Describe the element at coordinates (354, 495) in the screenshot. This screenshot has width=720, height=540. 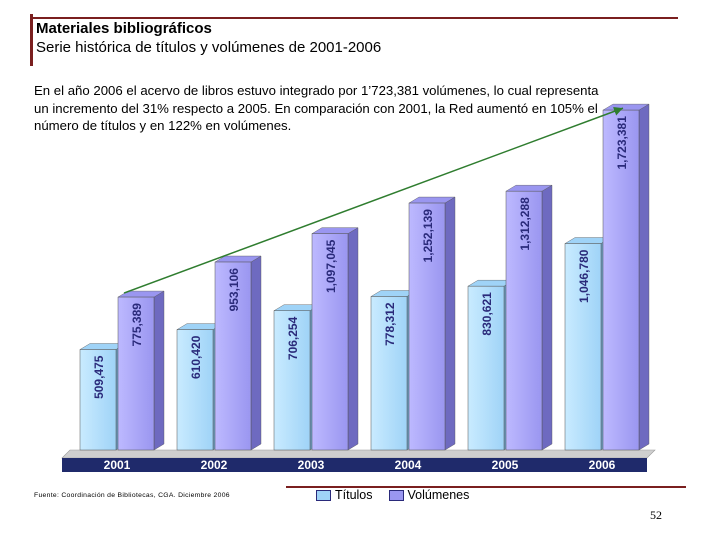
I see `legend-label-titulos: Títulos` at that location.